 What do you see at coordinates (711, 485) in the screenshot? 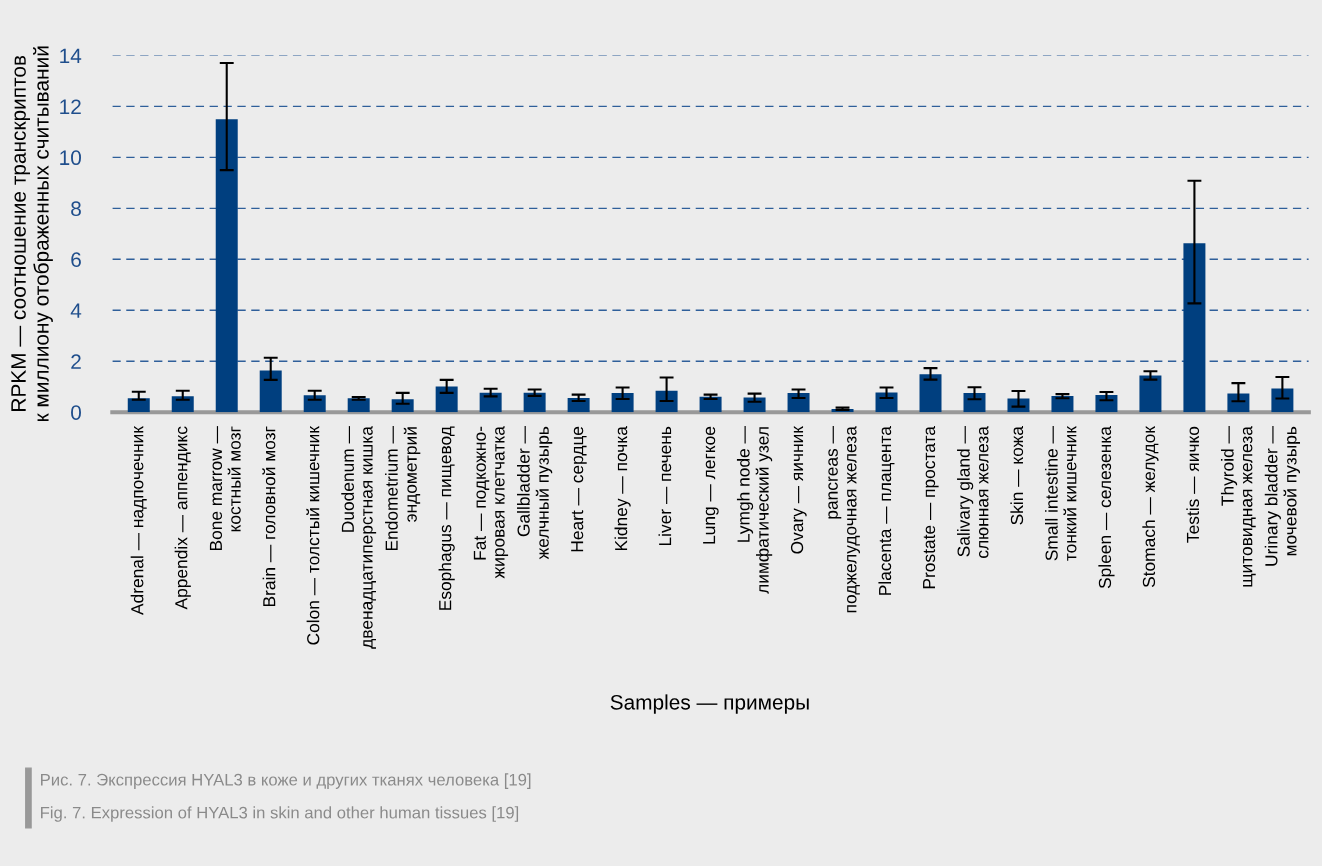
I see `x-tick-label: Lung — легкое` at bounding box center [711, 485].